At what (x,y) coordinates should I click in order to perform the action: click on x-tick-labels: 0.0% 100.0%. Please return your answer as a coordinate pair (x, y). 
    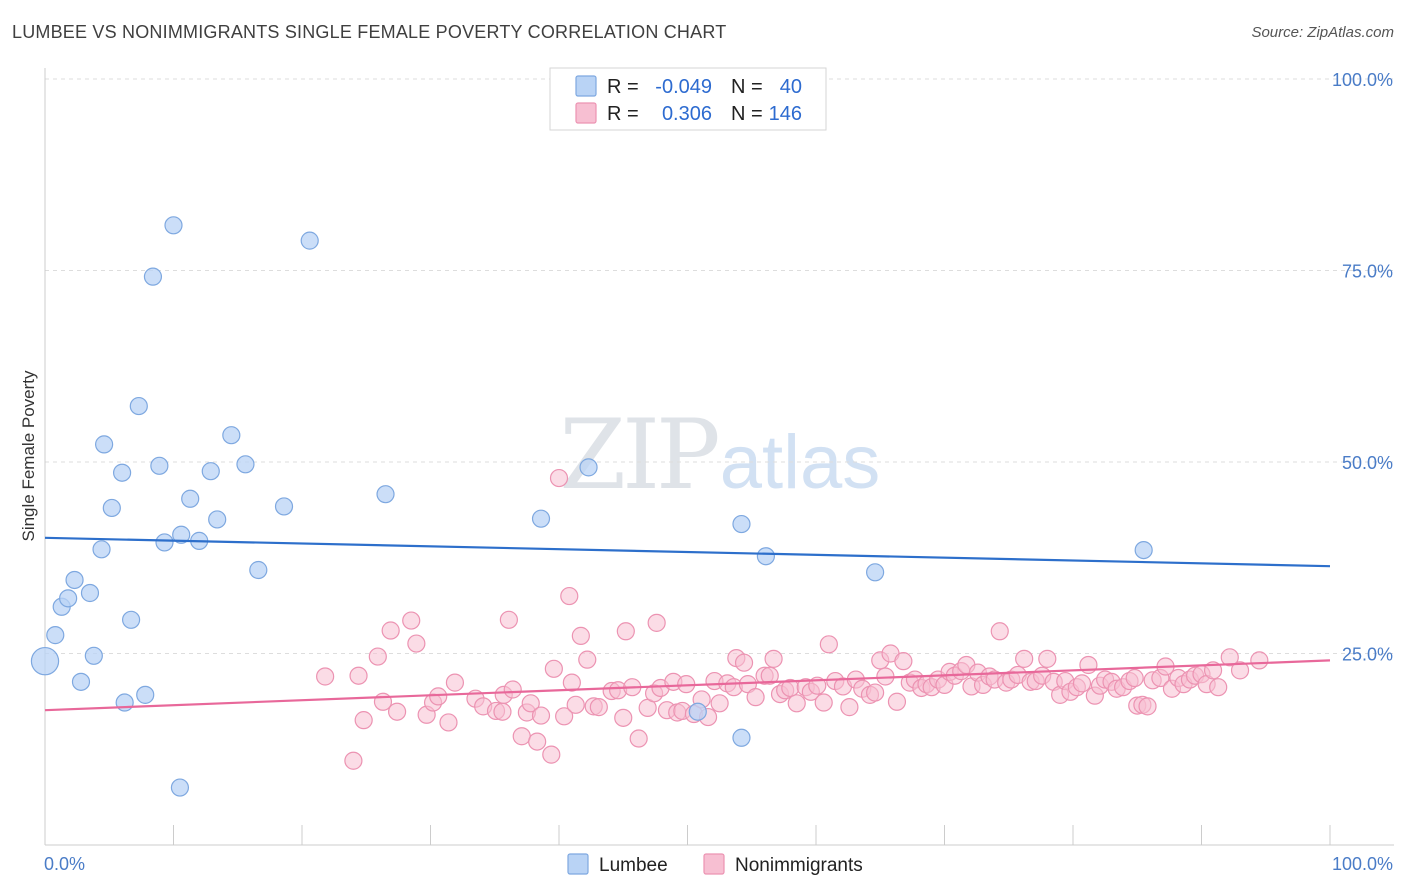
    Looking at the image, I should click on (718, 864).